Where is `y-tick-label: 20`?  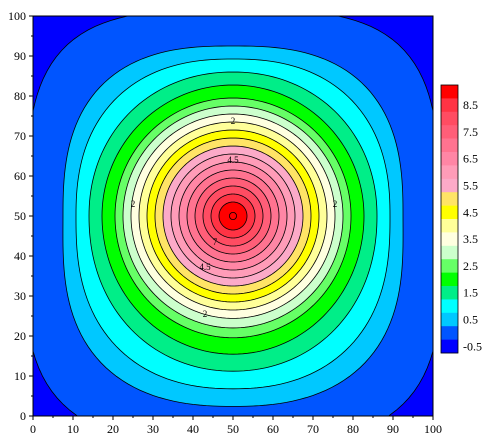 y-tick-label: 20 is located at coordinates (20, 336).